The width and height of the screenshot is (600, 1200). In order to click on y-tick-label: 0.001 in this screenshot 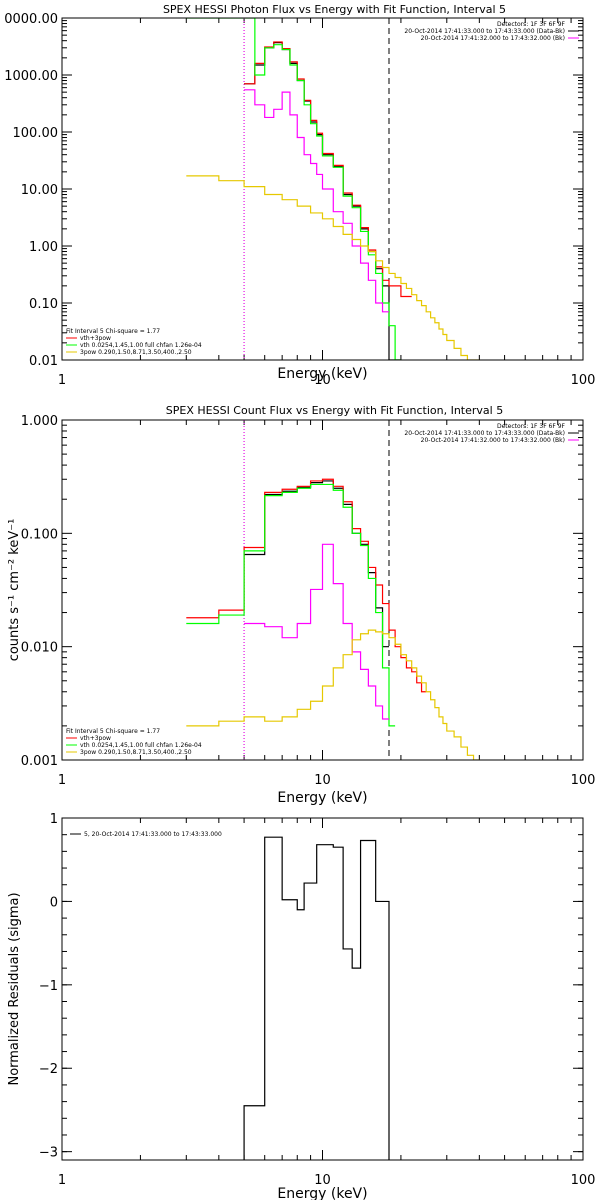, I will do `click(39, 761)`.